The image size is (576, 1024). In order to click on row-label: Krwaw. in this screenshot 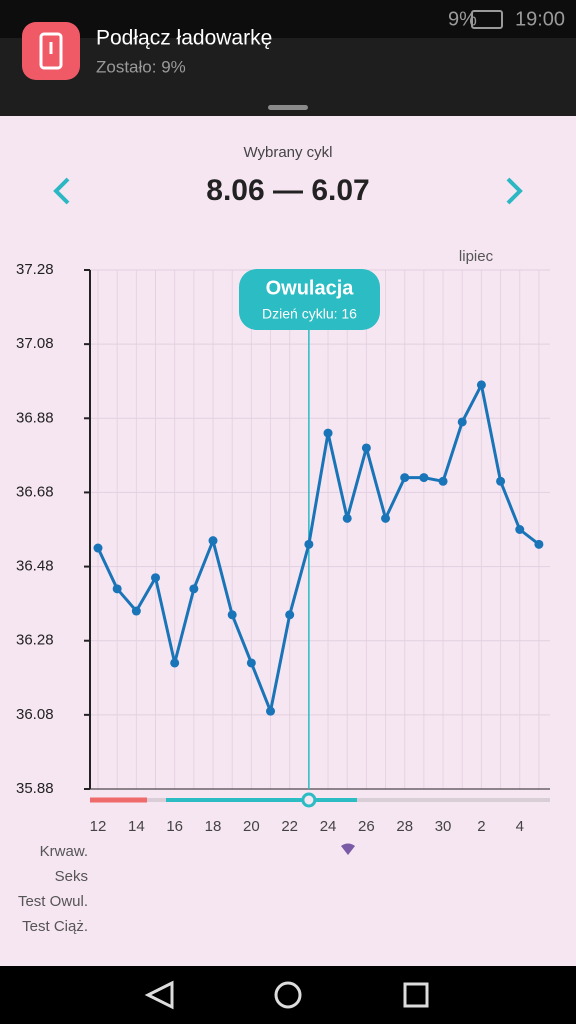, I will do `click(64, 851)`.